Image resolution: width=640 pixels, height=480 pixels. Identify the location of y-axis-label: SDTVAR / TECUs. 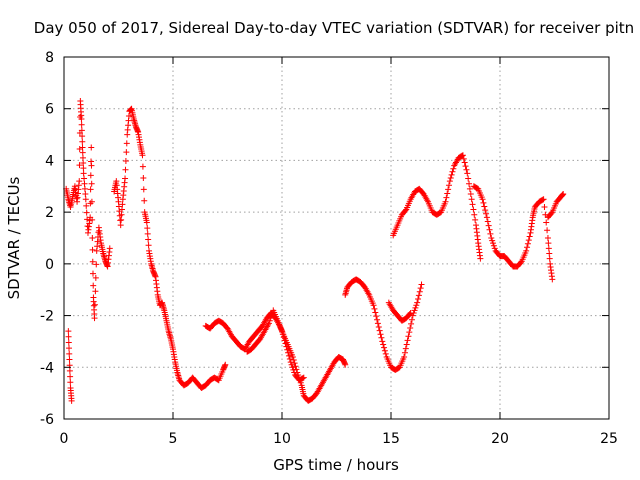
(14, 237).